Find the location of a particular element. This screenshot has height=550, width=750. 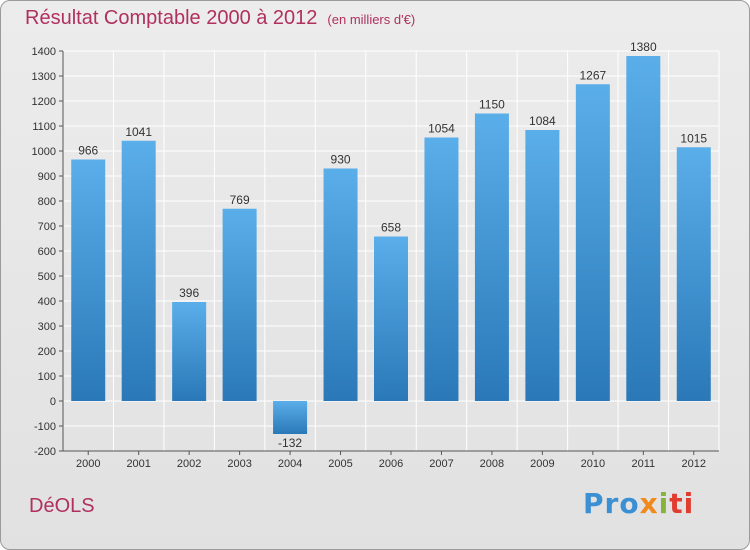

data-label-2009: 1084 is located at coordinates (542, 121).